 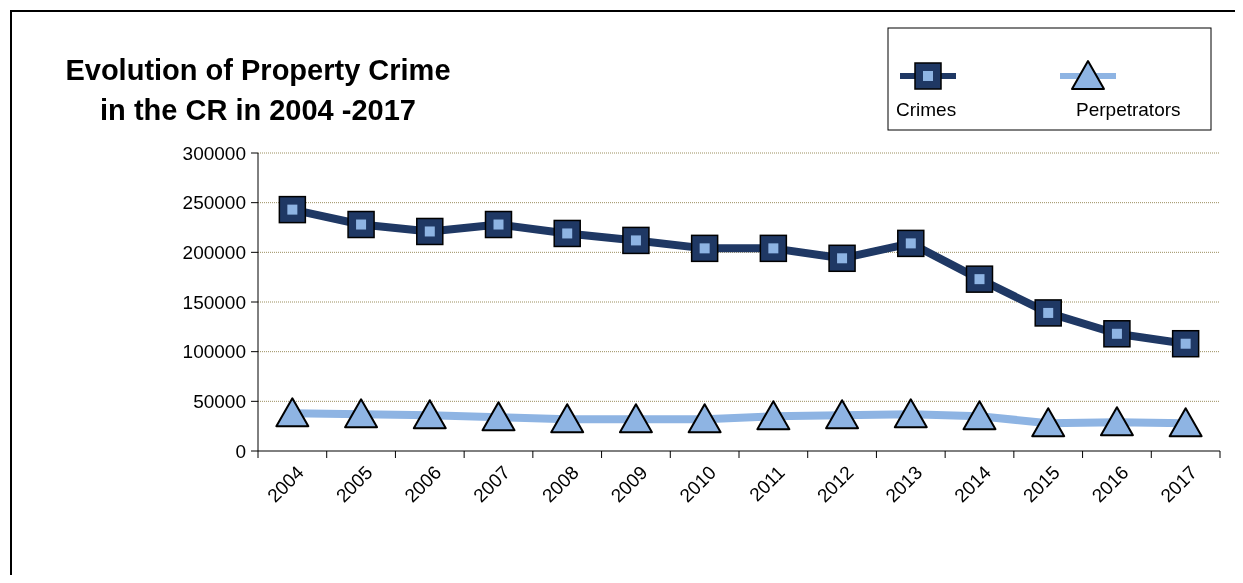 What do you see at coordinates (926, 109) in the screenshot?
I see `legend-label: Crimes` at bounding box center [926, 109].